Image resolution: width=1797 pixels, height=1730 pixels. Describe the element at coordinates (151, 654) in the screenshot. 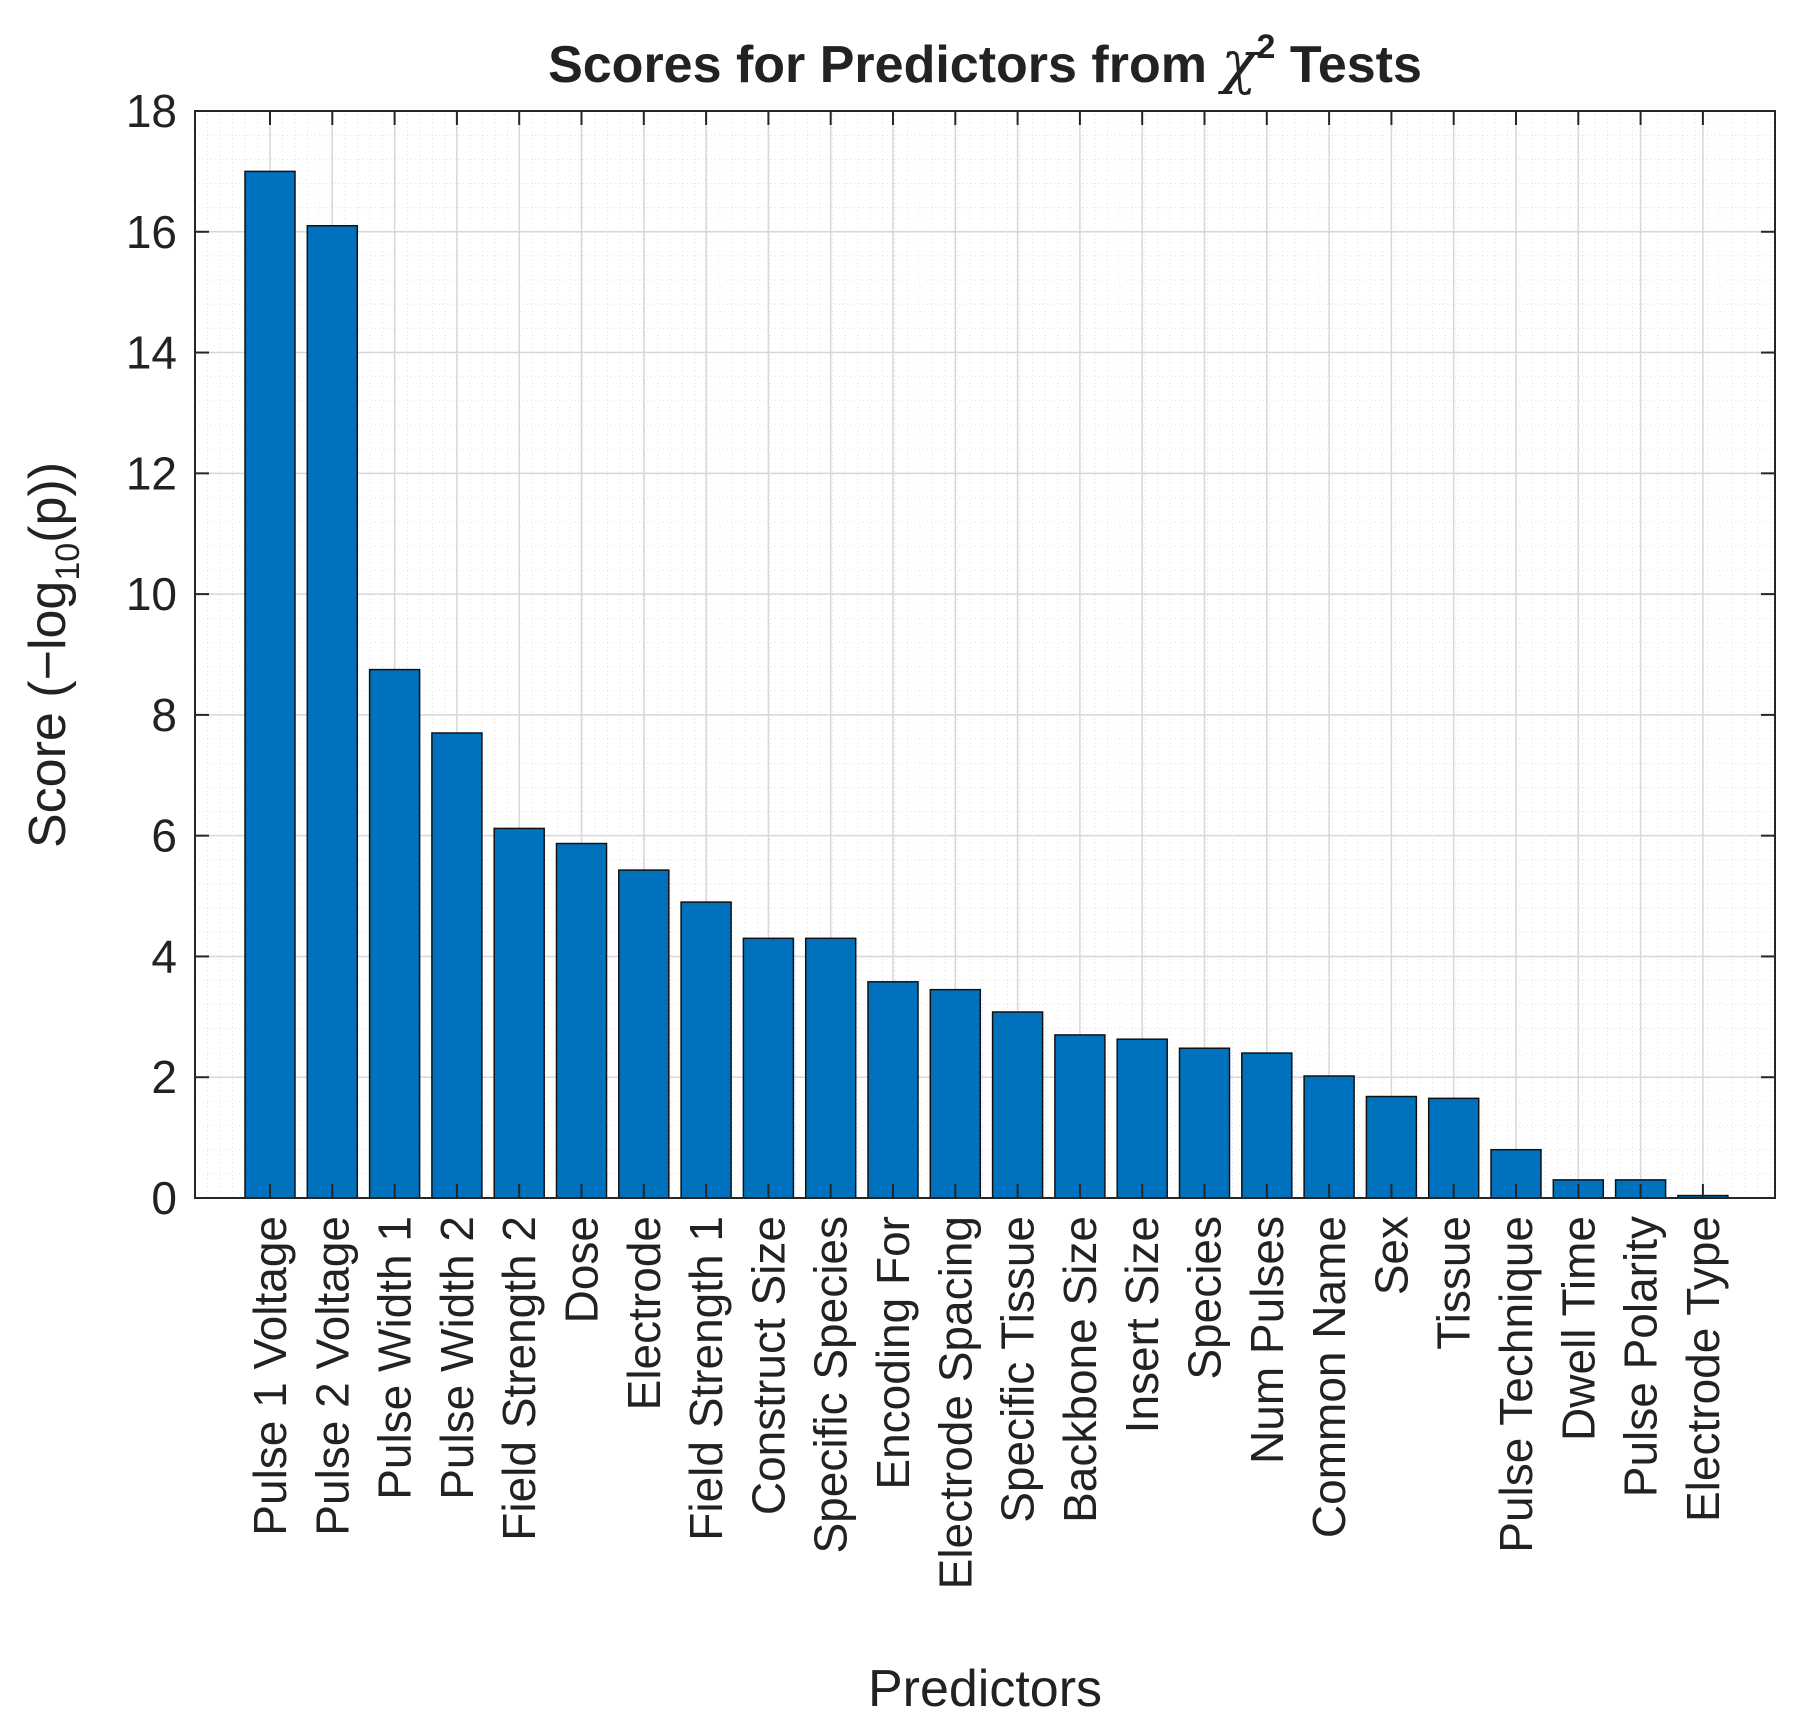

I see `y-tick-labels: 0 2 4 6 8 10 12 14 16 18` at that location.